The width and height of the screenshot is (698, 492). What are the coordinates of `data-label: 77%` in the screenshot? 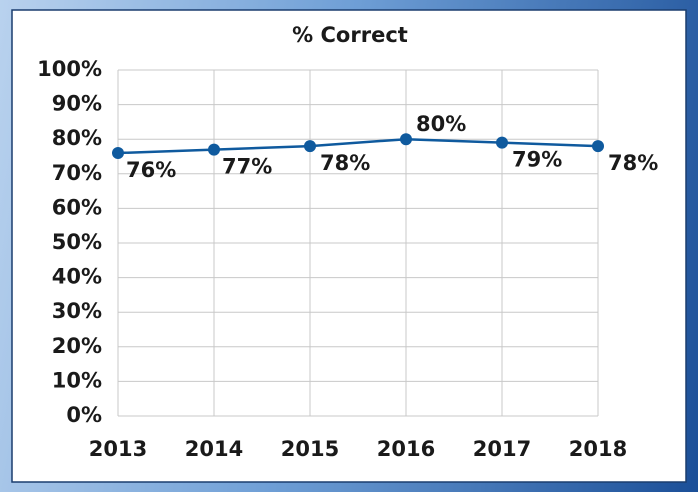 It's located at (247, 167).